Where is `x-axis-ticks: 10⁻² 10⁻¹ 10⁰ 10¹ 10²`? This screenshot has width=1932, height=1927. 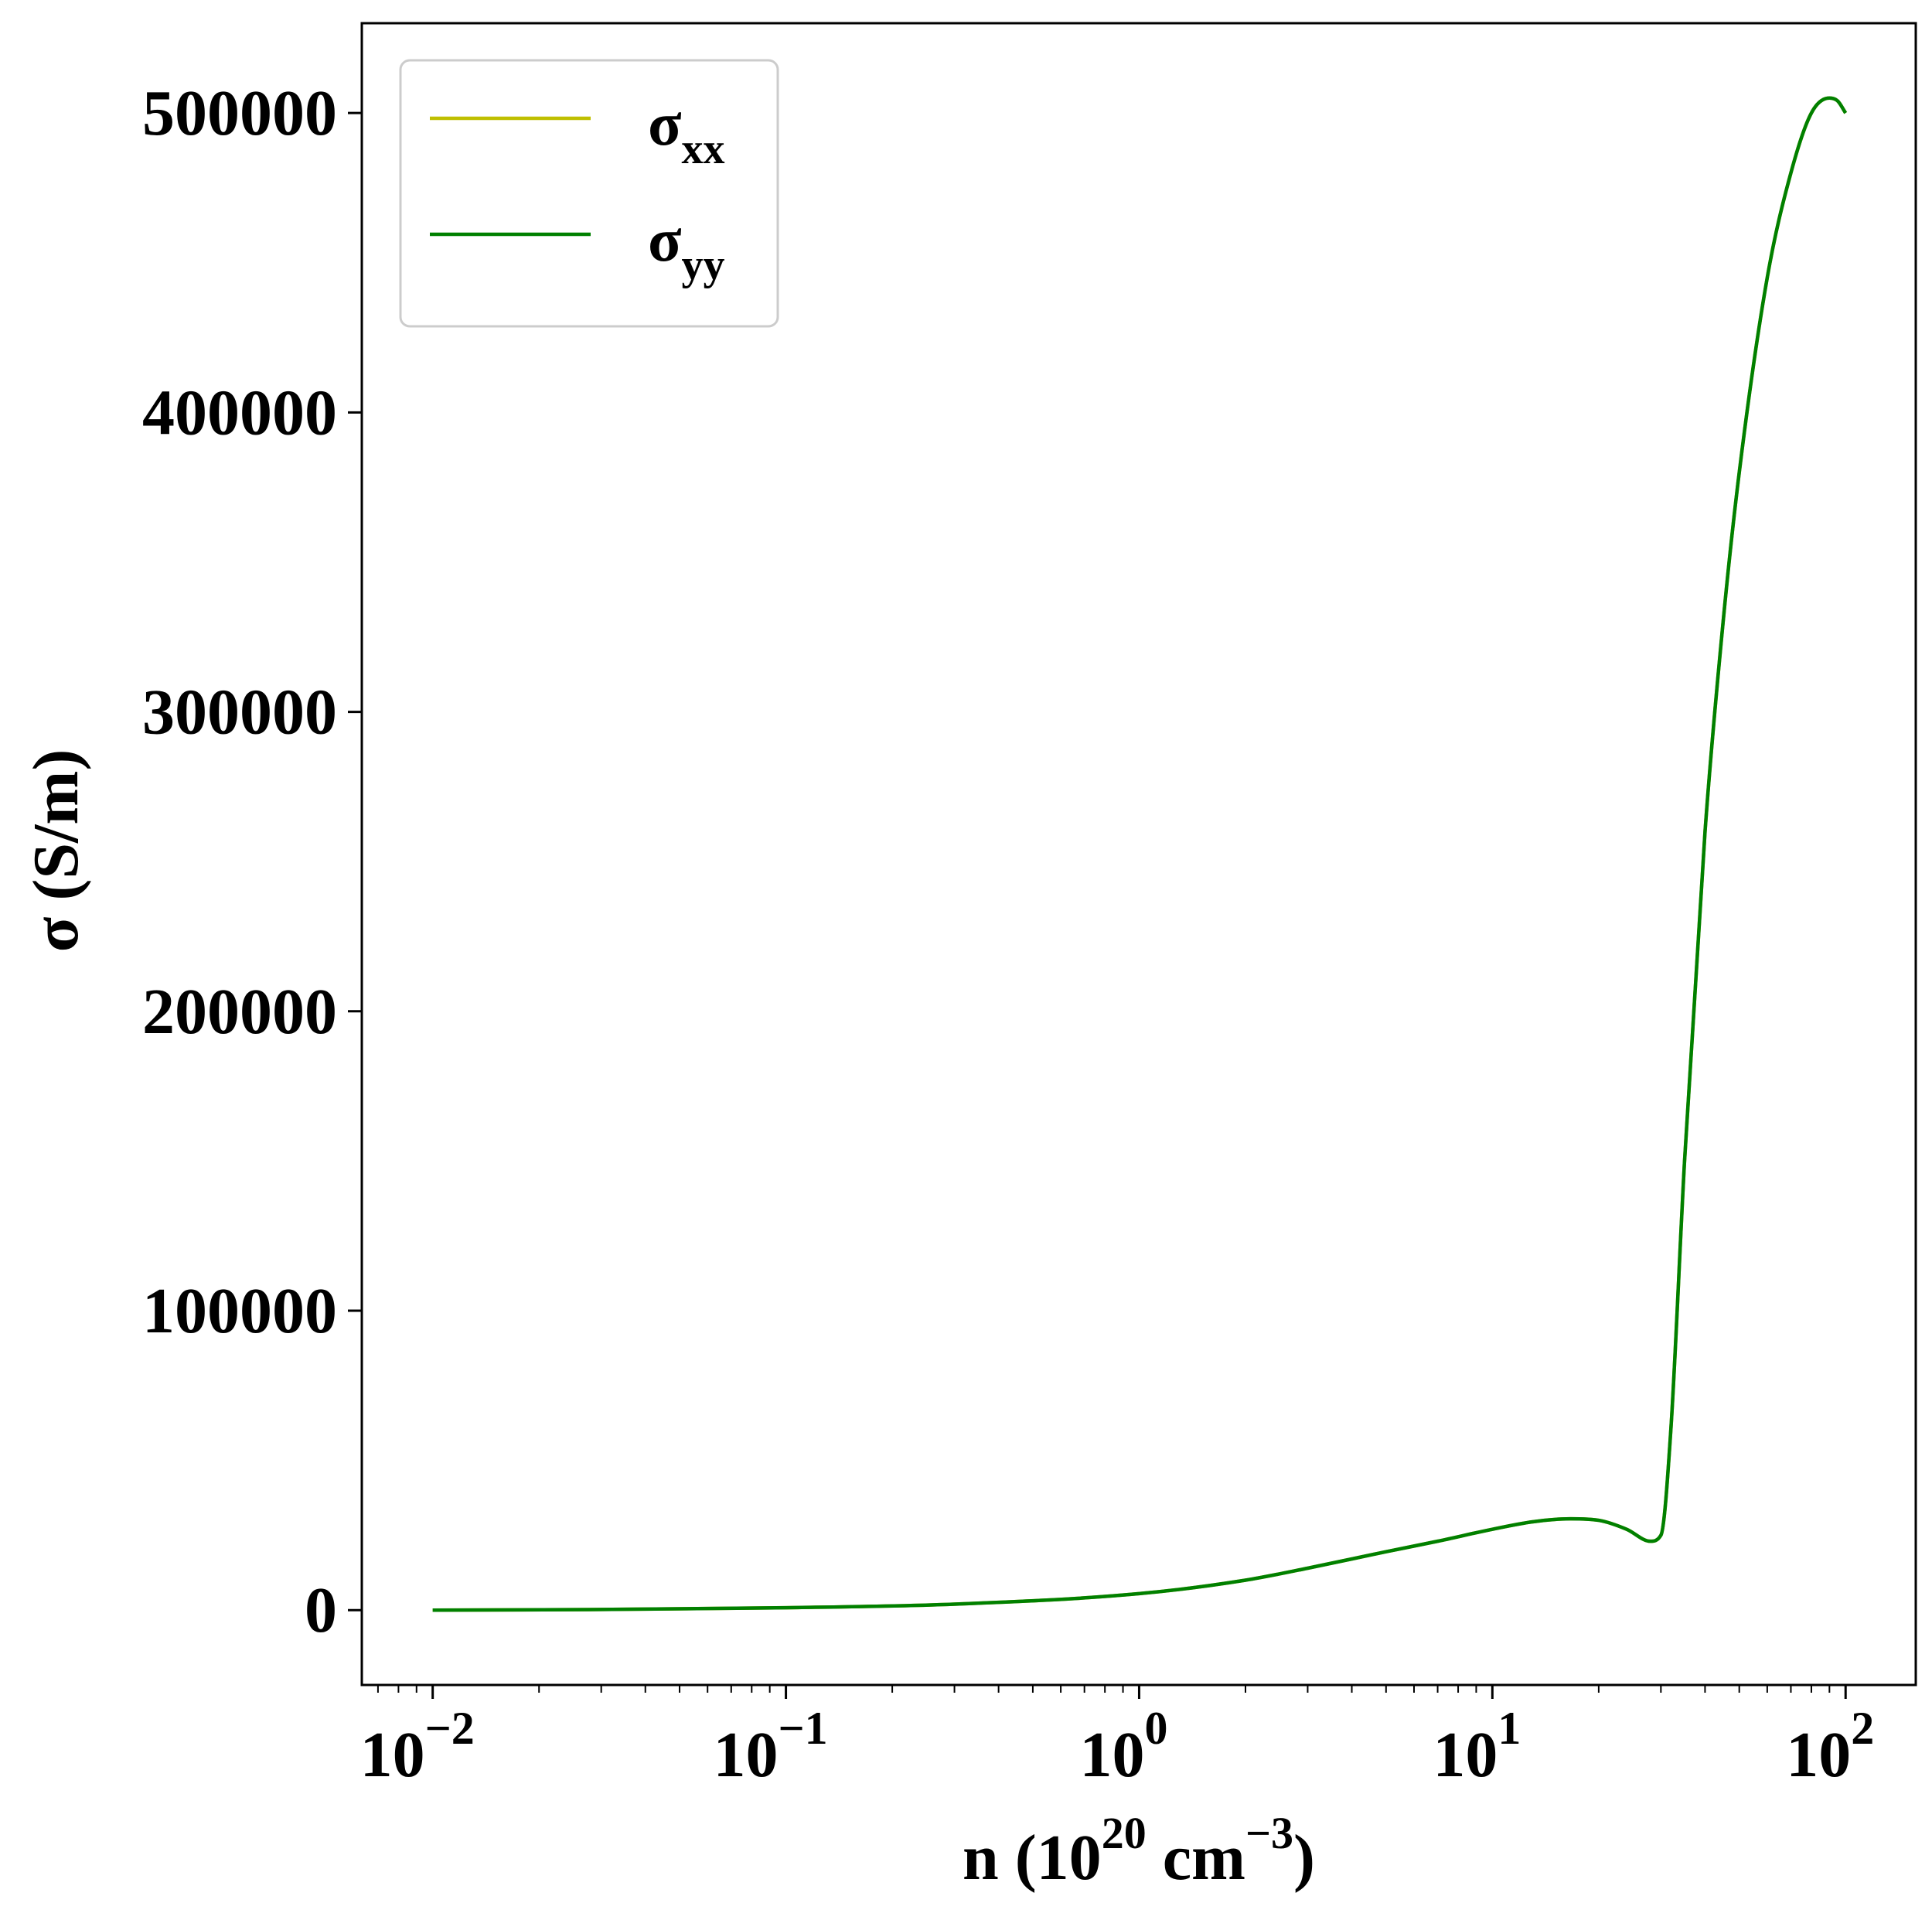 x-axis-ticks: 10⁻² 10⁻¹ 10⁰ 10¹ 10² is located at coordinates (1117, 1738).